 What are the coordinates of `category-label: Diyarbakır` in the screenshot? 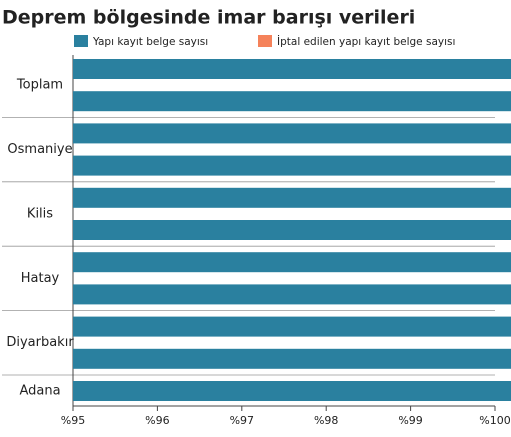 It's located at (40, 342).